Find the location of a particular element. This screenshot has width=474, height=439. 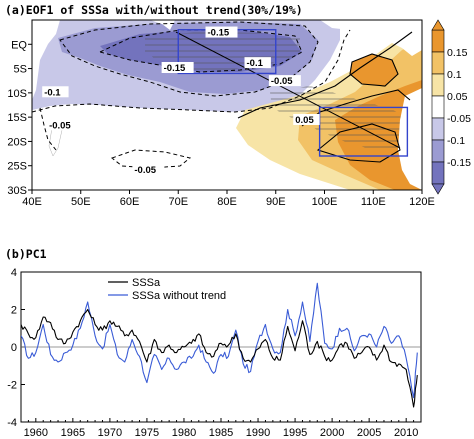

map-x-tick-label: 90E is located at coordinates (276, 202).